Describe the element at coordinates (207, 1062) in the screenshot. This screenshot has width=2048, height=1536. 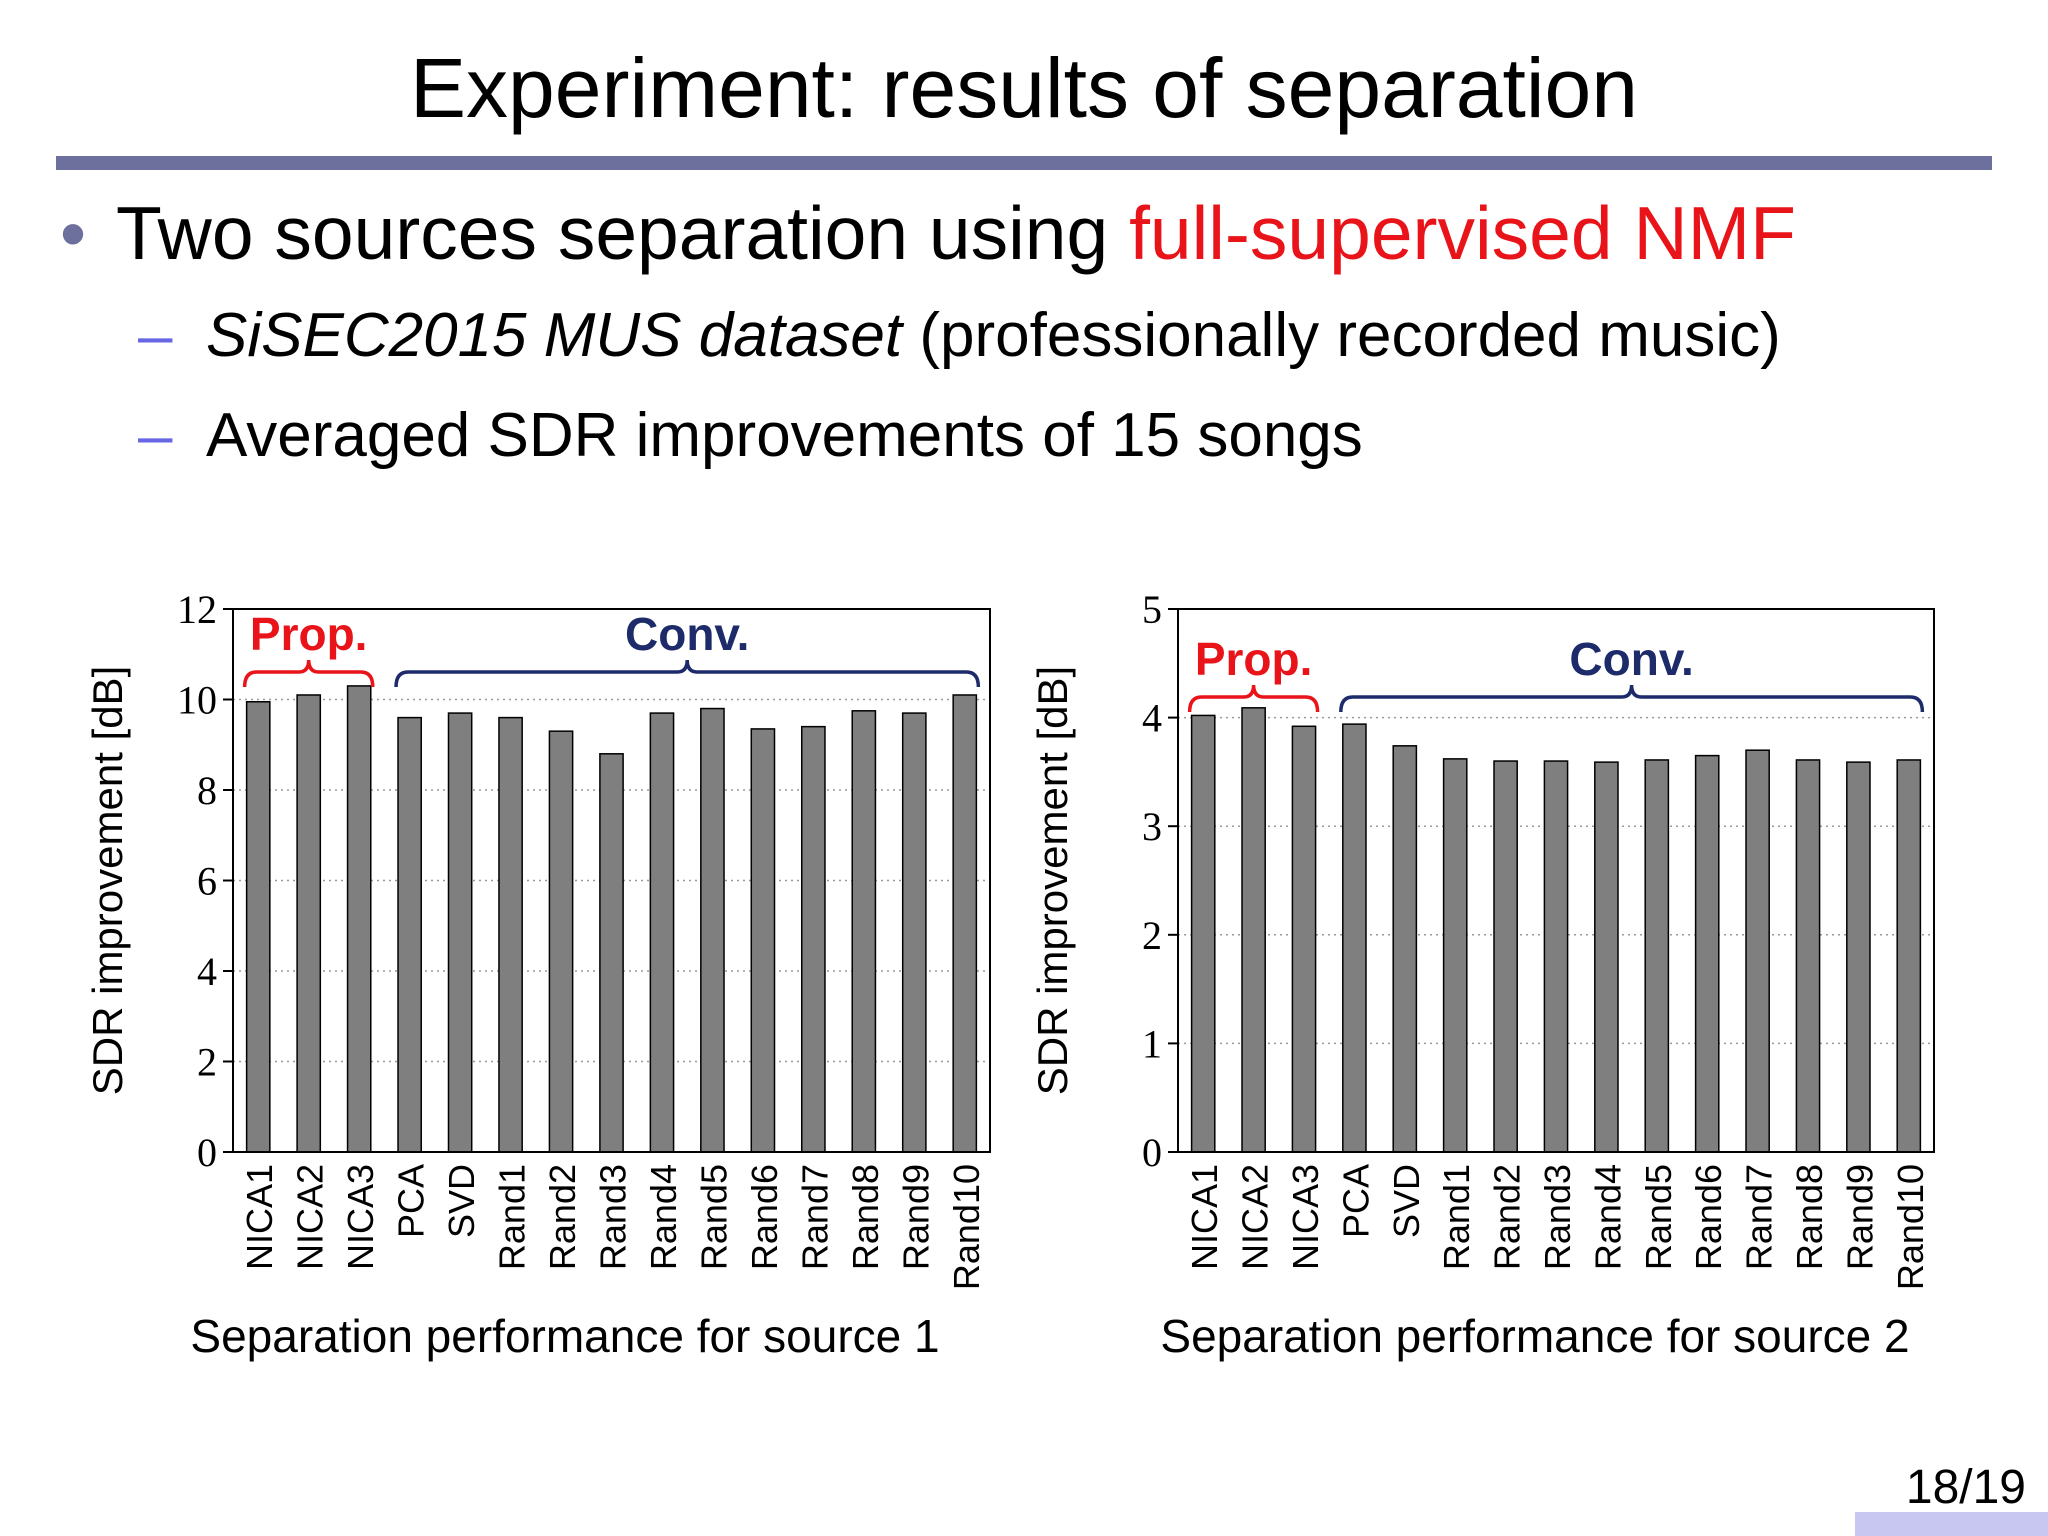
I see `y-tick-label: 2` at that location.